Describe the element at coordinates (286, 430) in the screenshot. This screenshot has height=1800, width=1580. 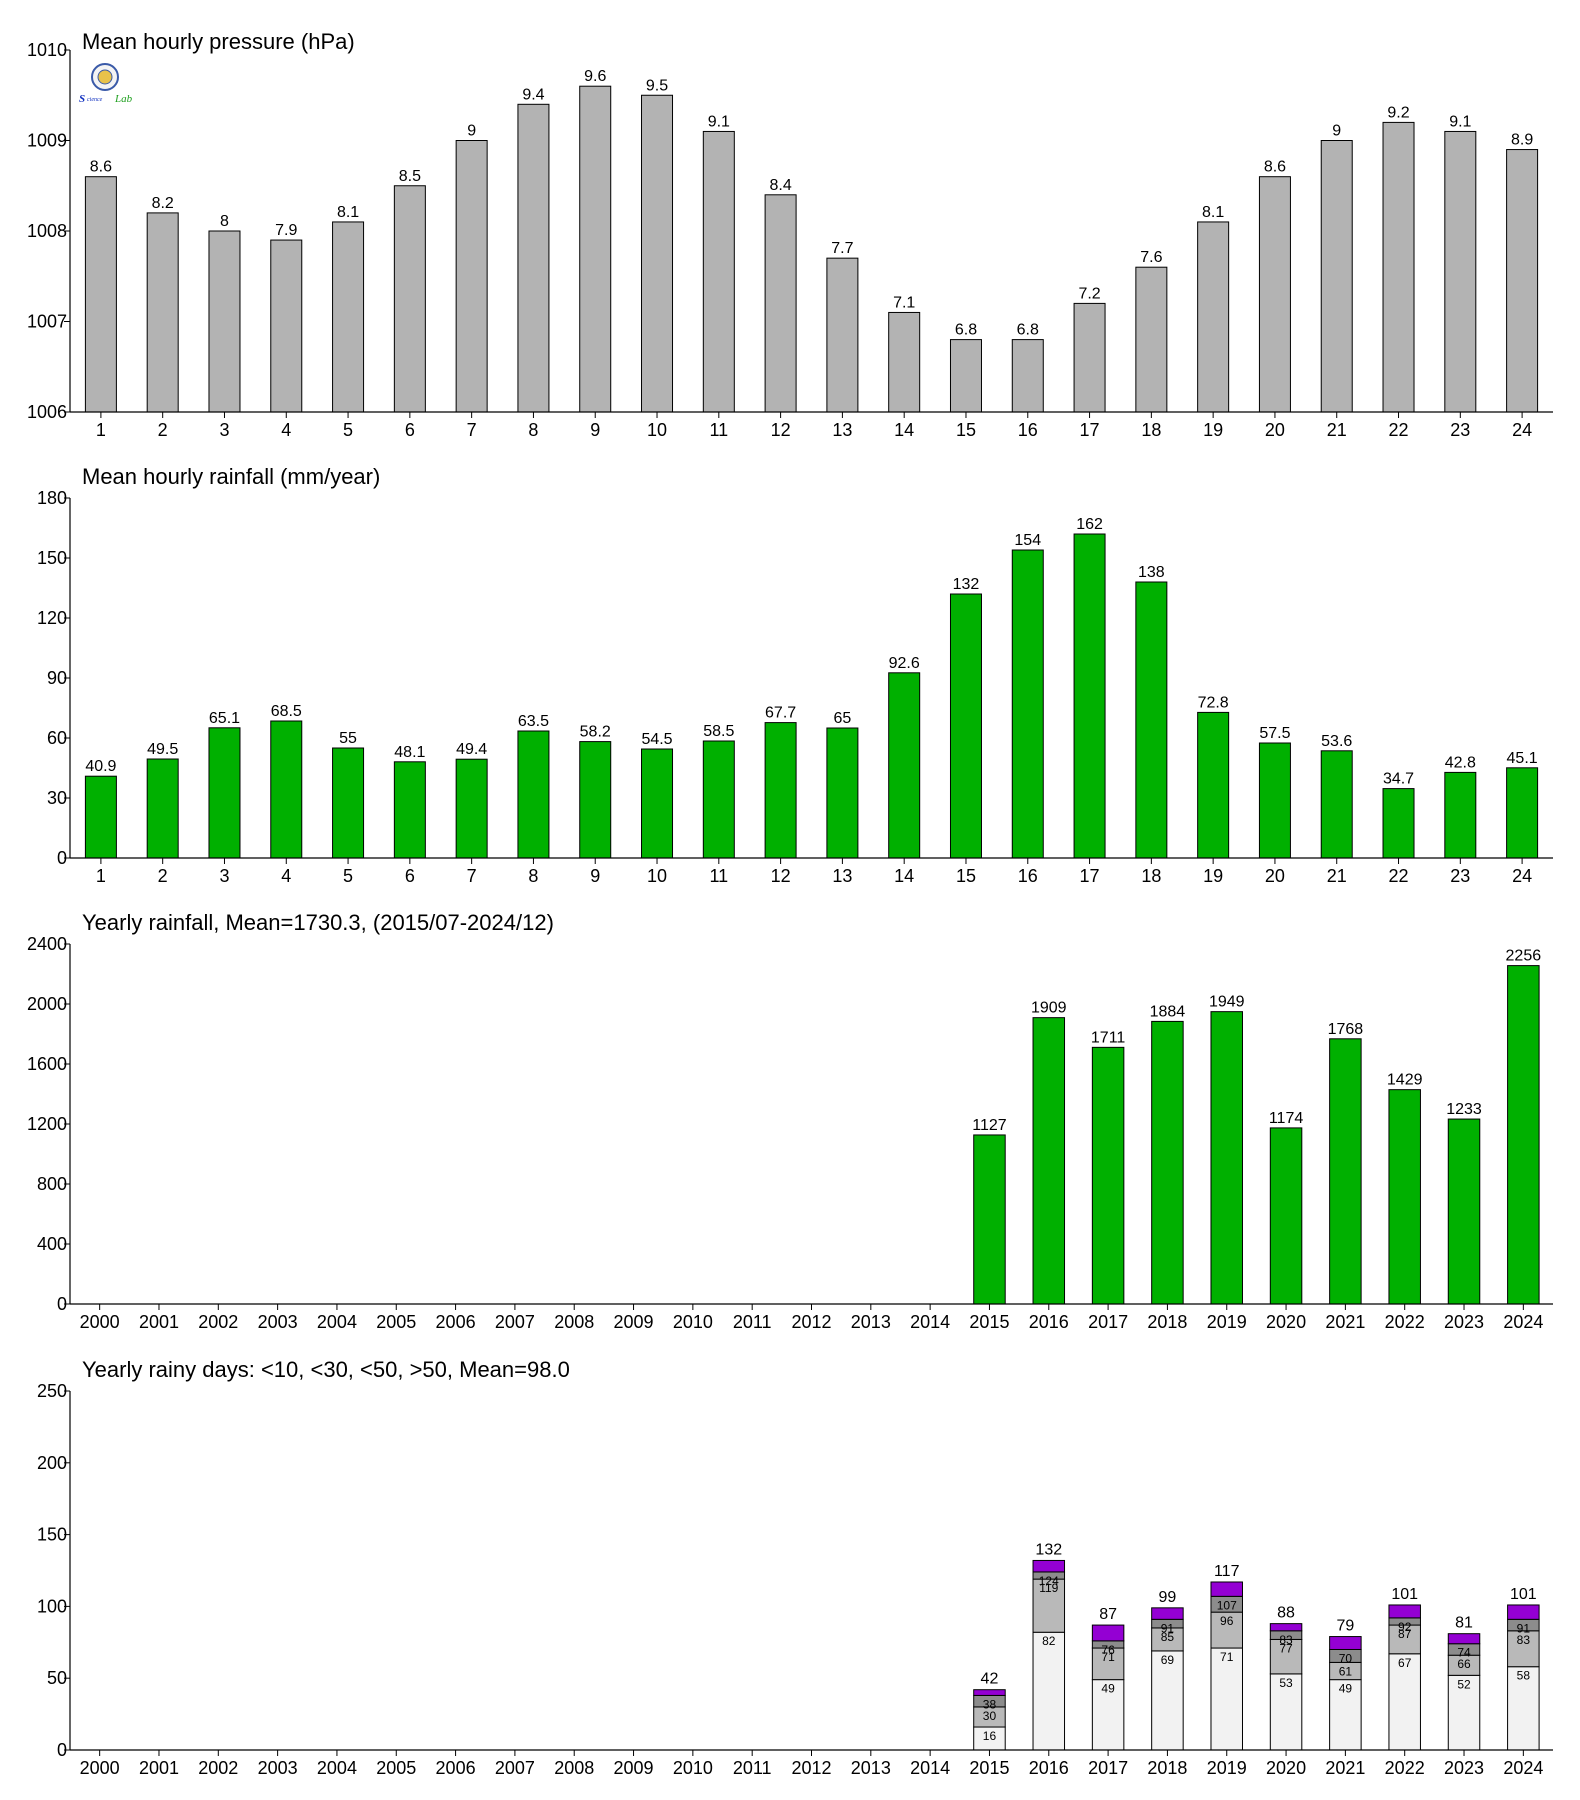
I see `x-tick-label: 4` at that location.